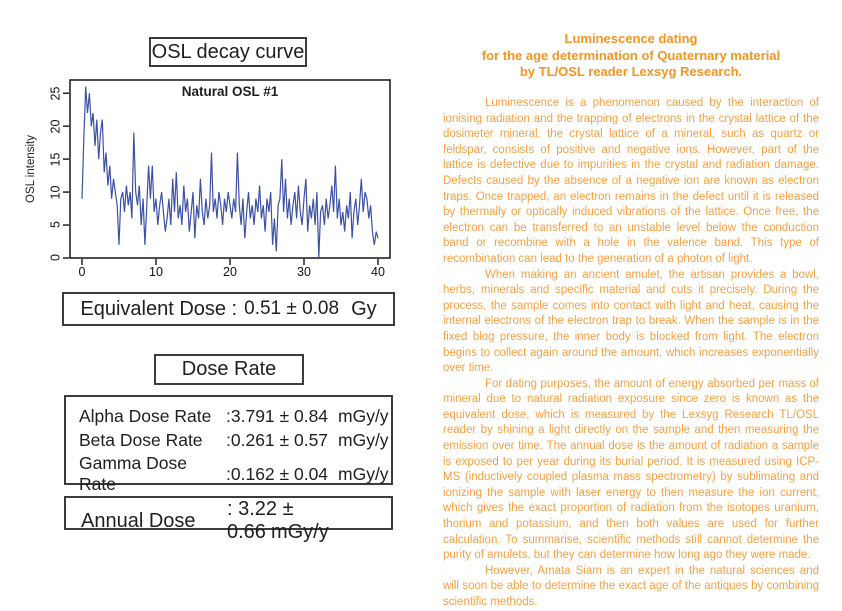  Describe the element at coordinates (292, 308) in the screenshot. I see `equivalent-dose-value: 0.51 ± 0.08` at that location.